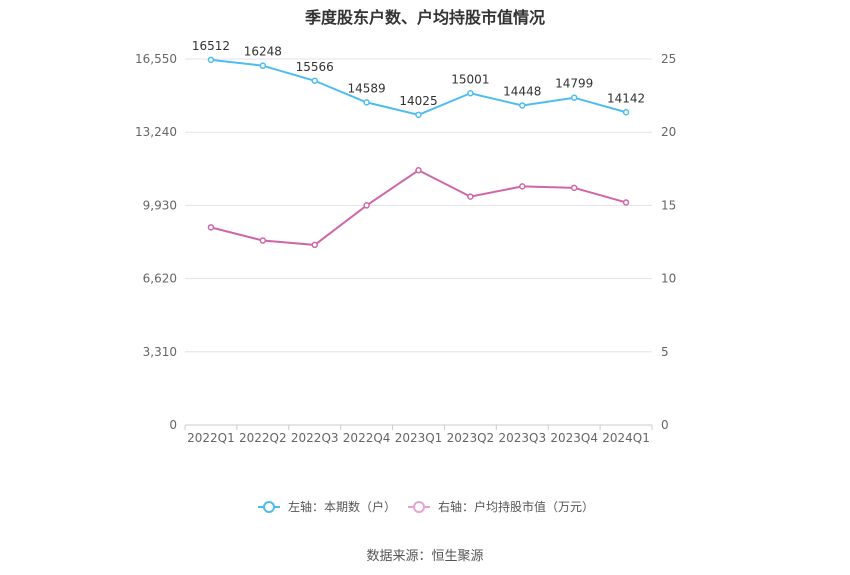 The image size is (850, 575). I want to click on x-axis-tick-label: 2023Q4, so click(574, 438).